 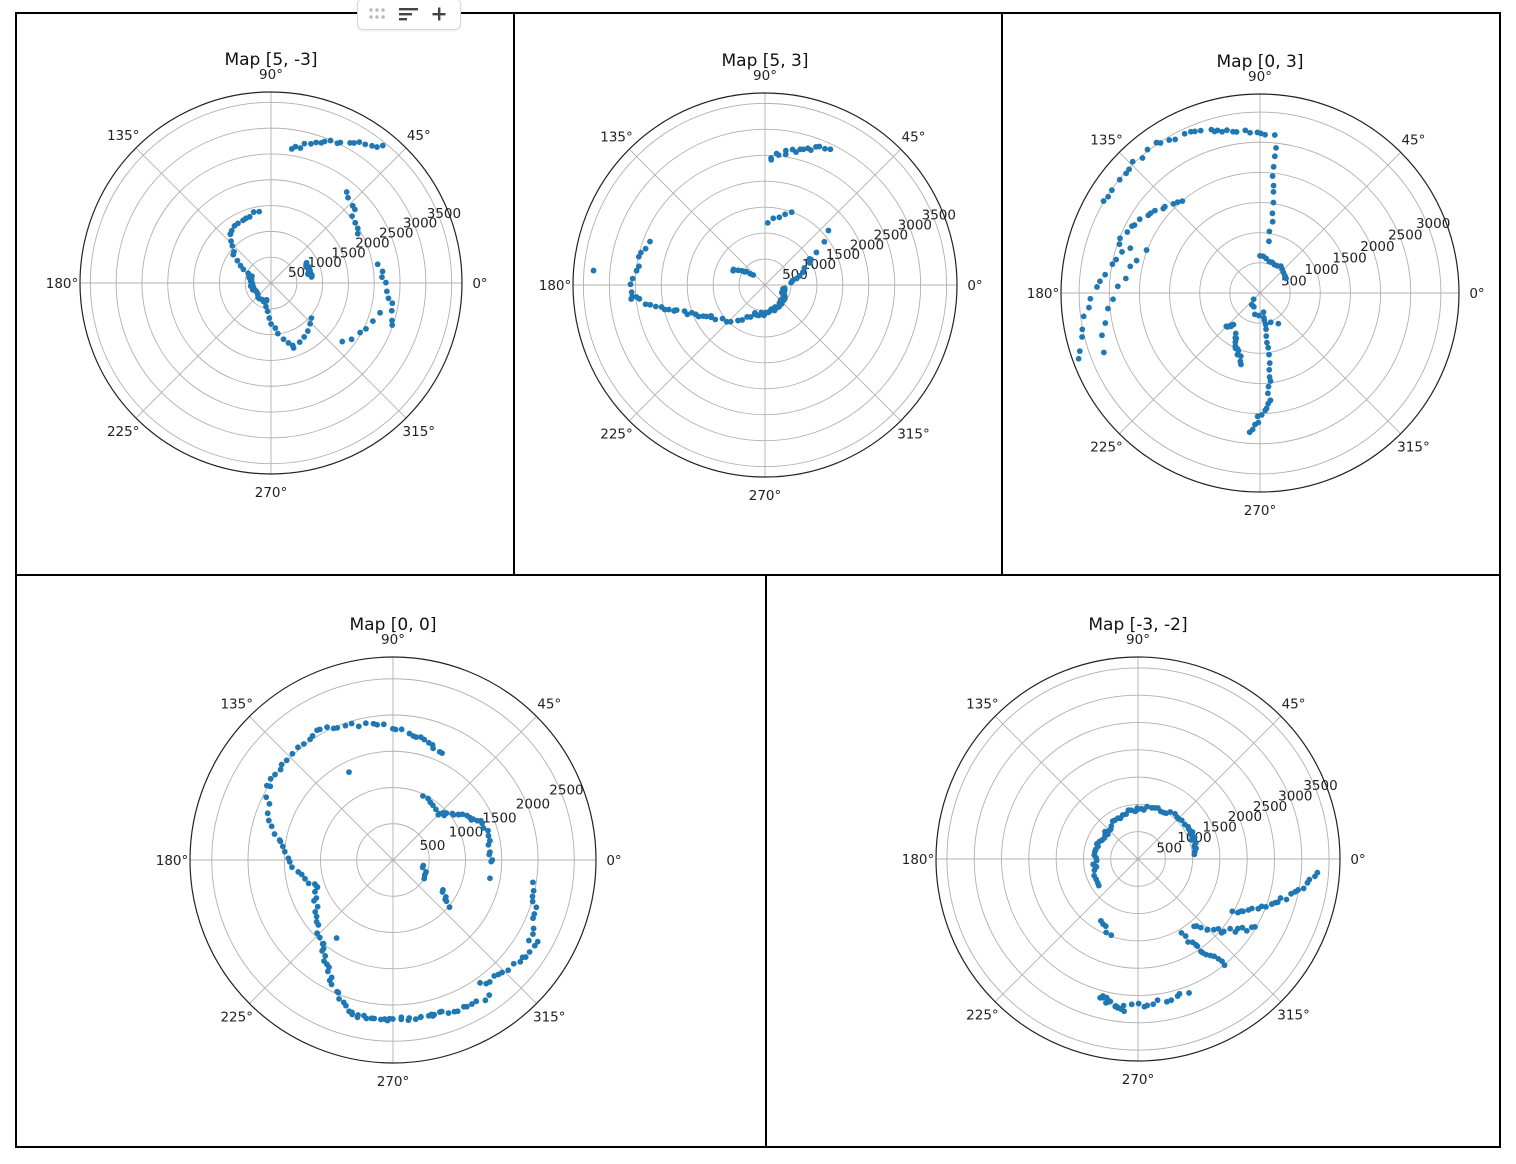 What do you see at coordinates (409, 14) in the screenshot?
I see `sort-lines-icon` at bounding box center [409, 14].